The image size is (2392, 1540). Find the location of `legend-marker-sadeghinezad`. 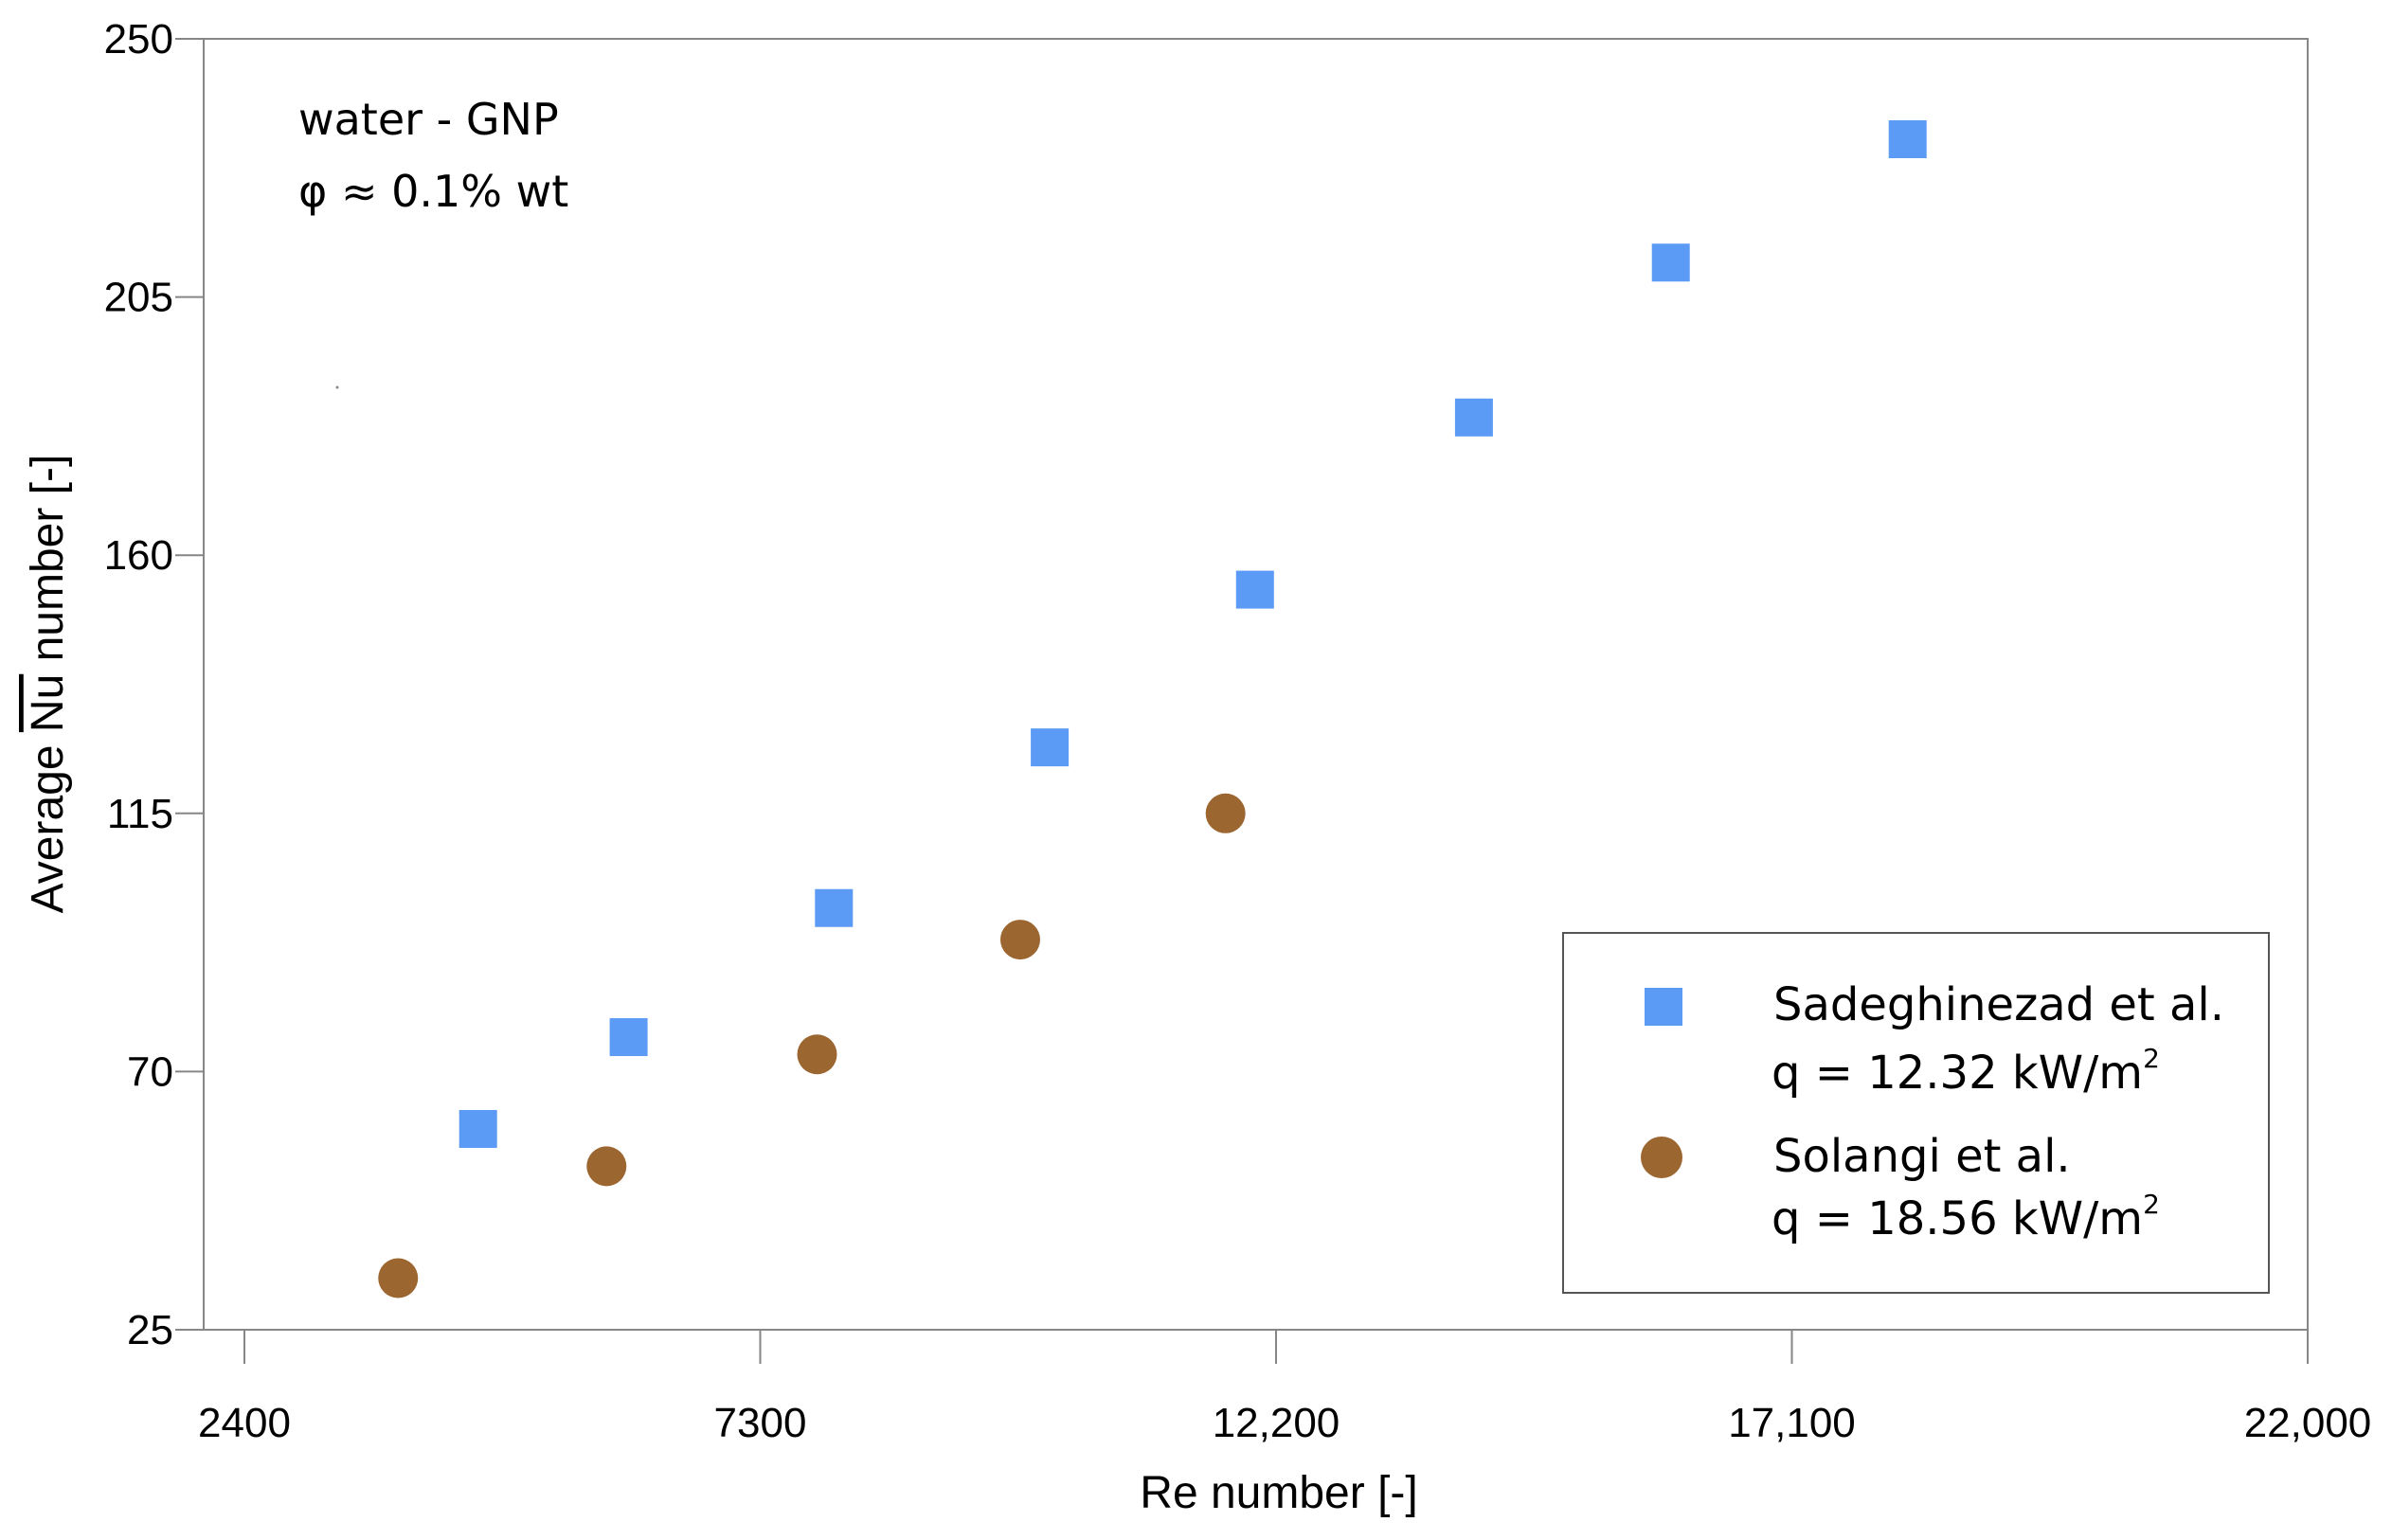

legend-marker-sadeghinezad is located at coordinates (1663, 1007).